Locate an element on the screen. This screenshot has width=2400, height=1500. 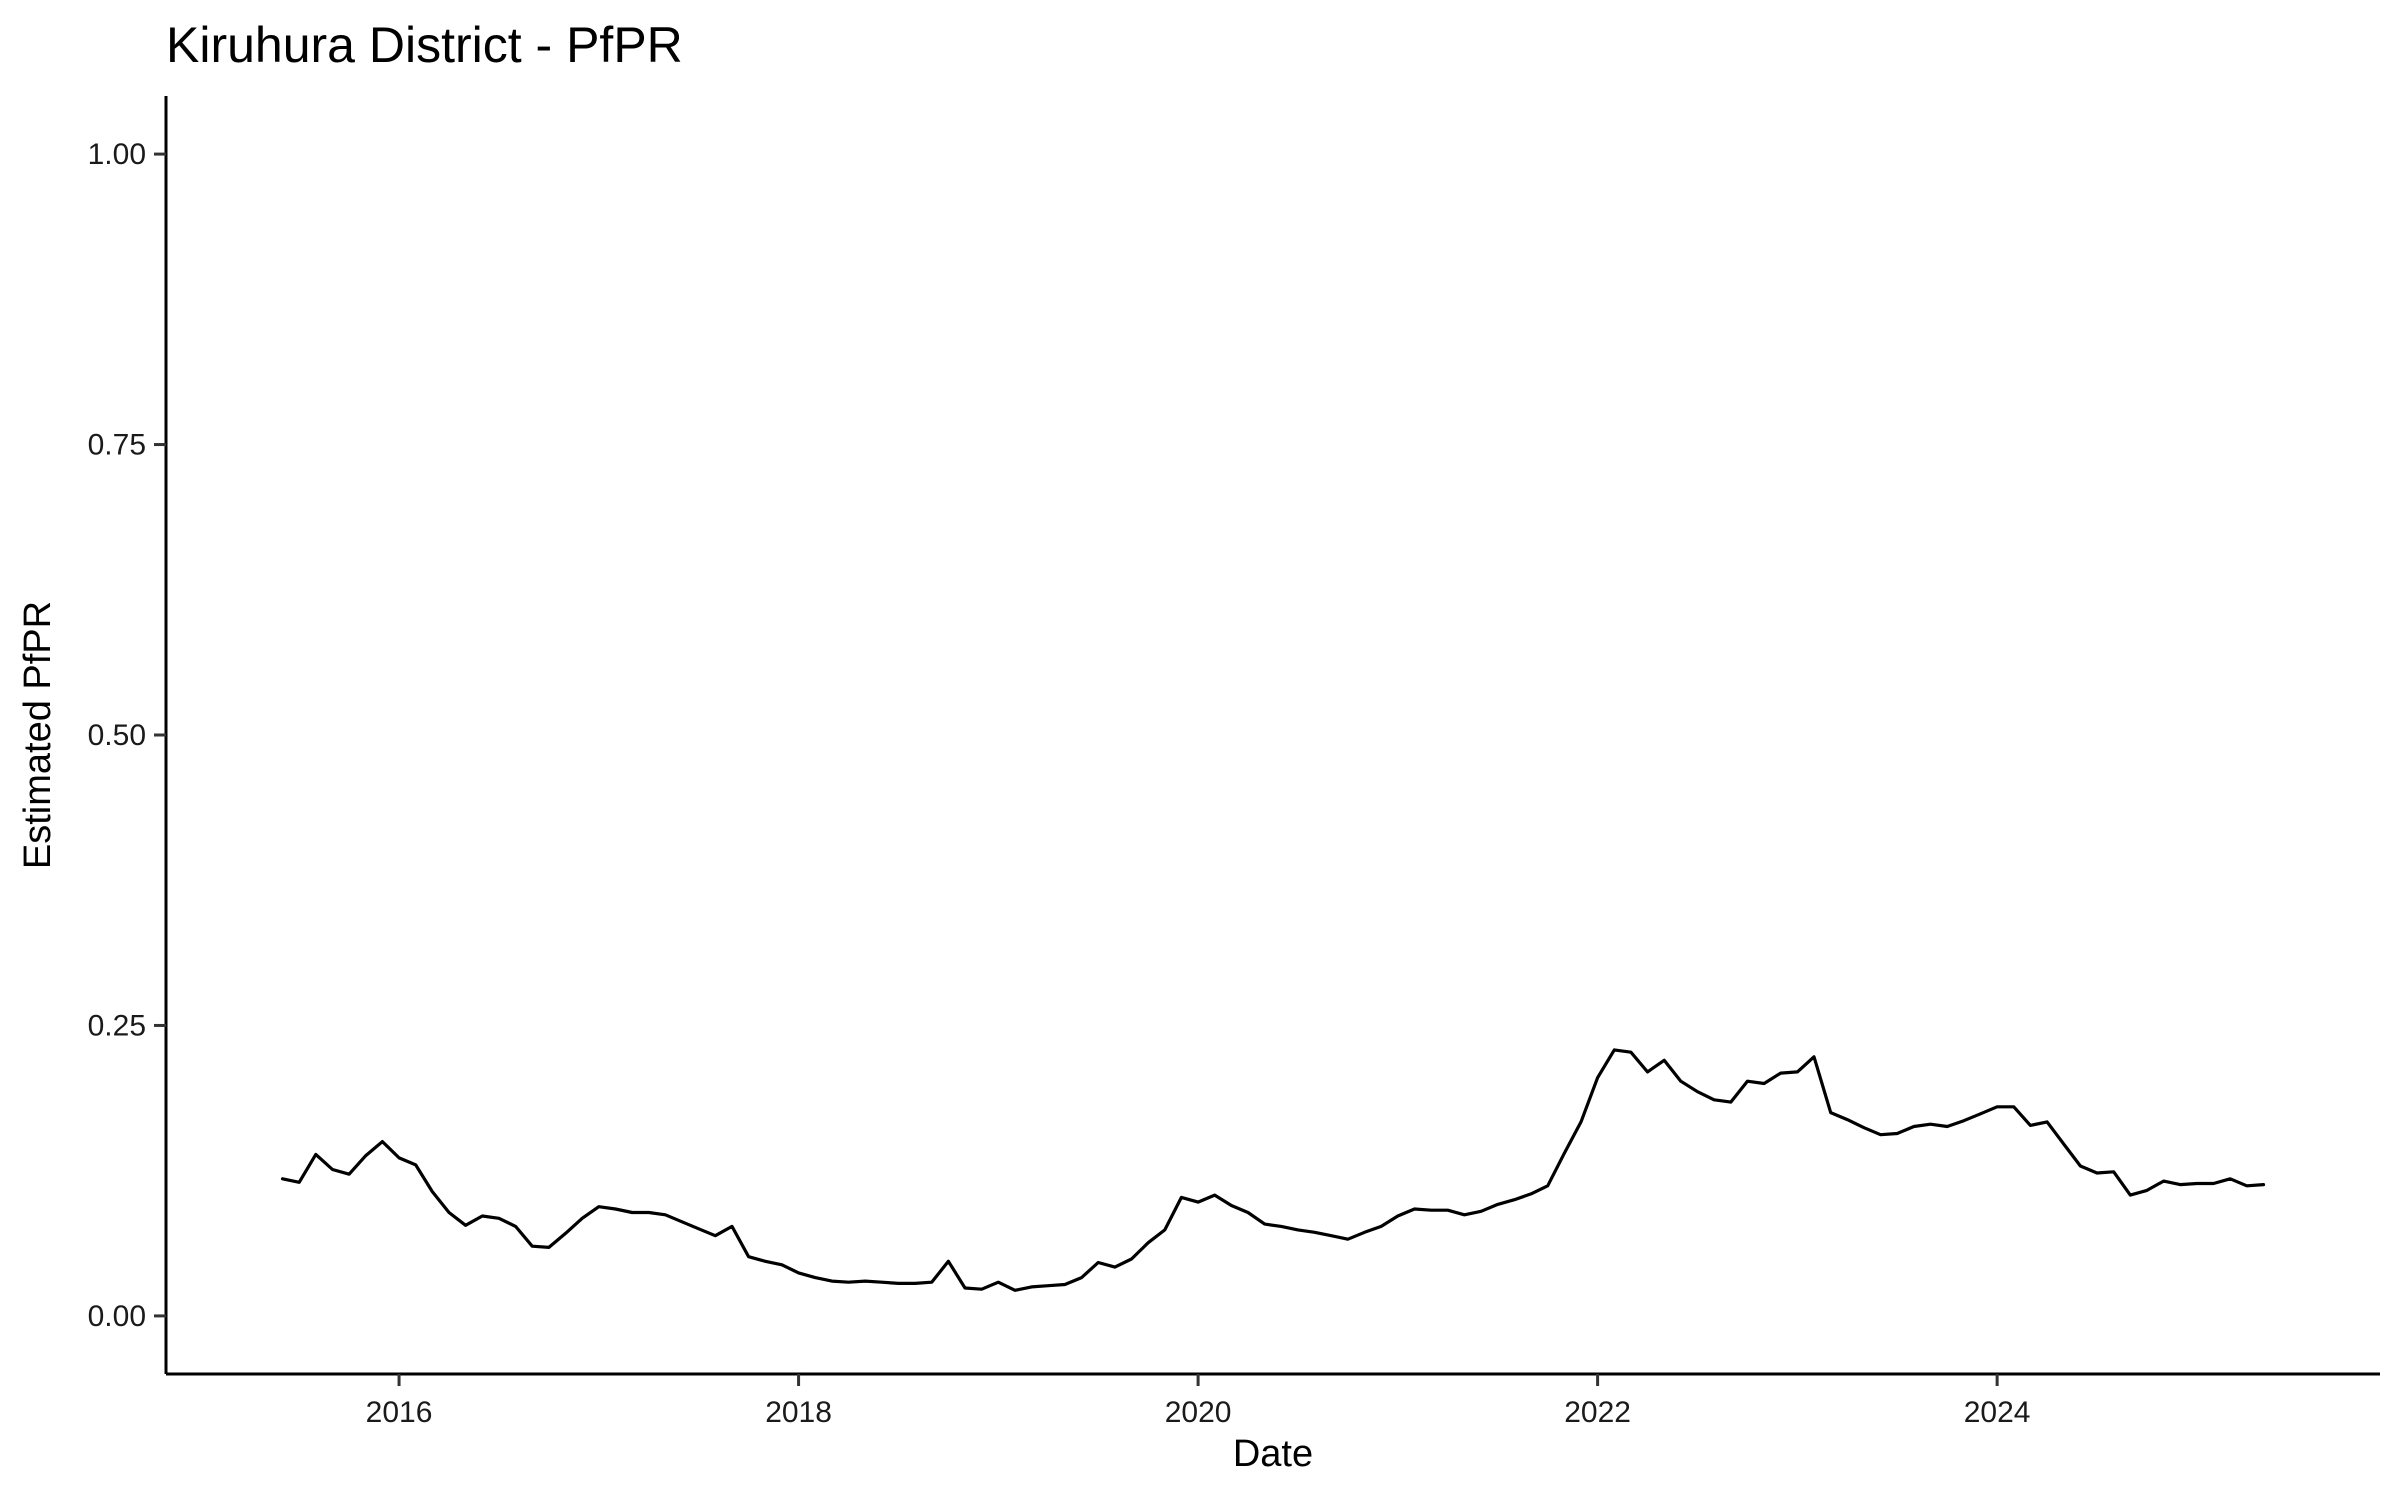
y-tick-label: 1.00 is located at coordinates (117, 154).